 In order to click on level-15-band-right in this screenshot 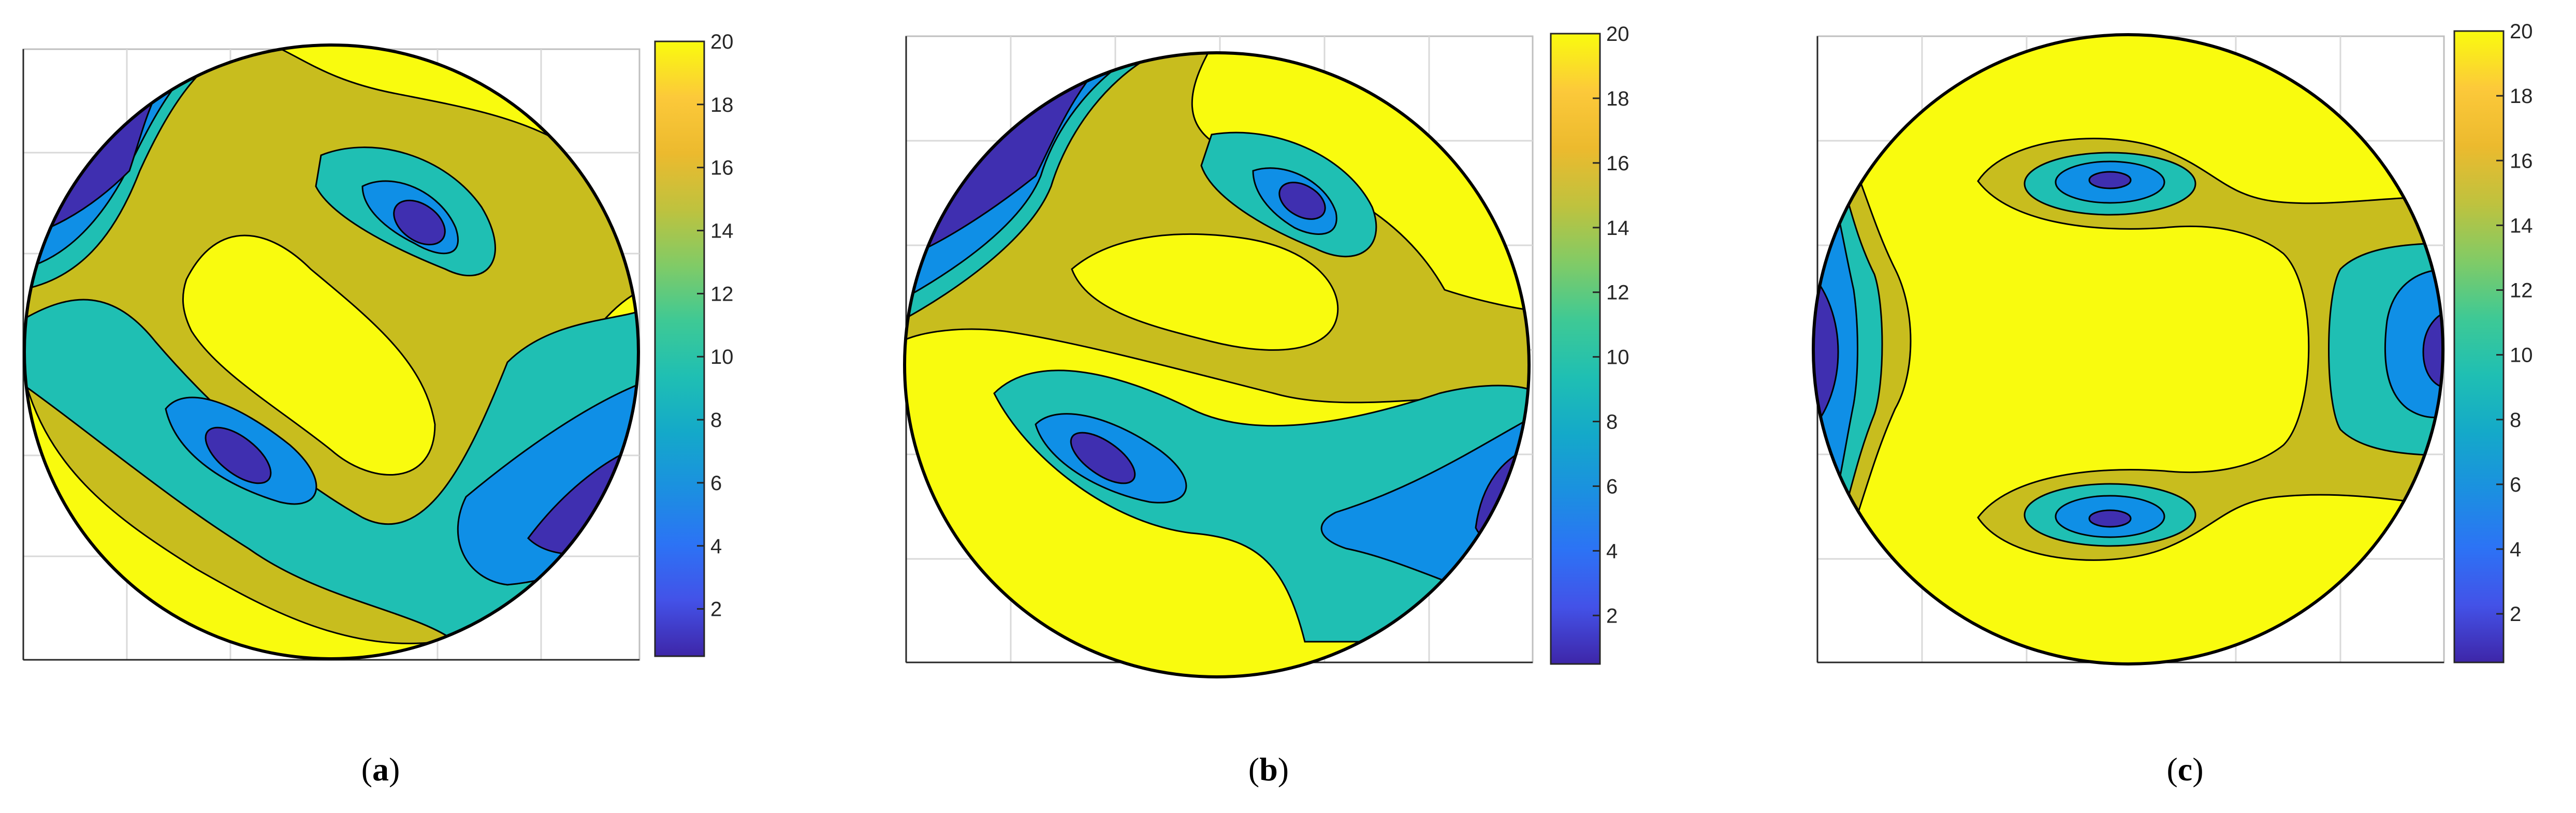, I will do `click(2210, 349)`.